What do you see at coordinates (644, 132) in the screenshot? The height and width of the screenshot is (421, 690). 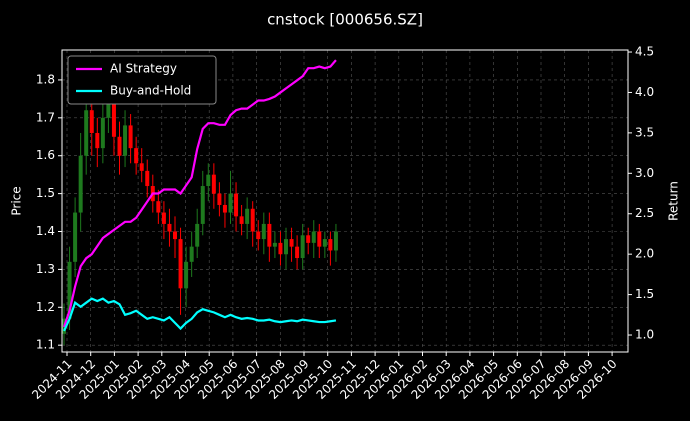 I see `y2-tick-label: 3.5` at bounding box center [644, 132].